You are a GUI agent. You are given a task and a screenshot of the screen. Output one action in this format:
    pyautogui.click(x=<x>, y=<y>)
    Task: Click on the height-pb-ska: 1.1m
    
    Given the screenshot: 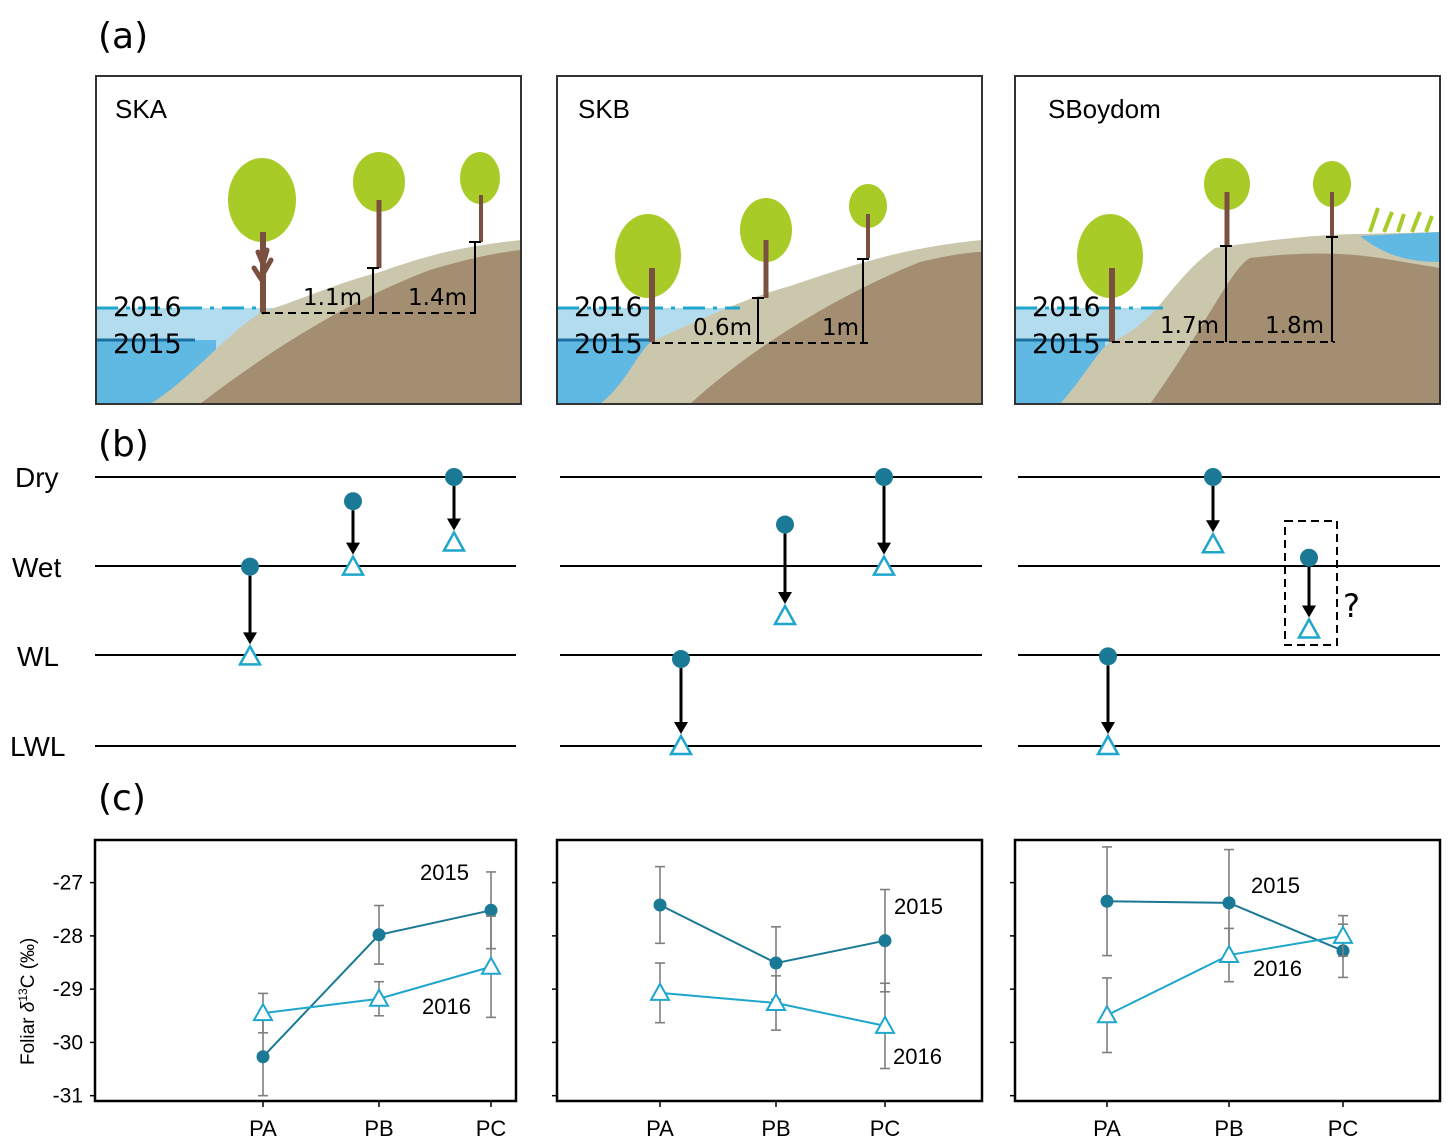 What is the action you would take?
    pyautogui.click(x=332, y=298)
    